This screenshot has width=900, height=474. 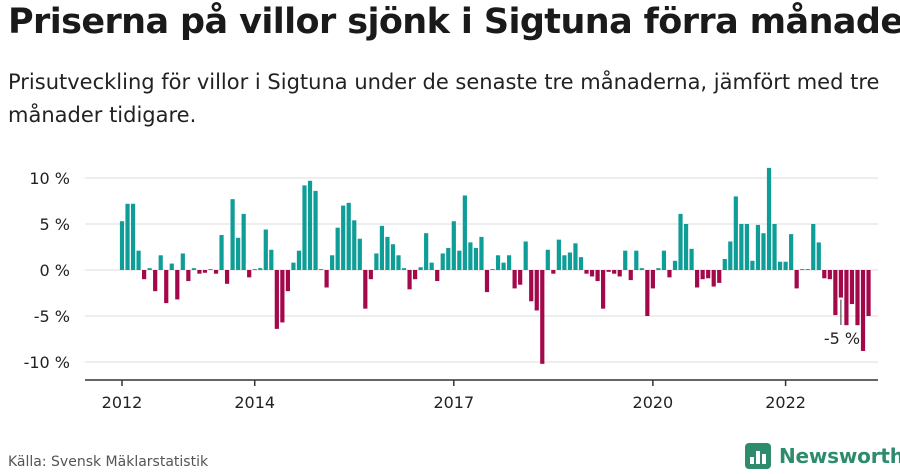 What do you see at coordinates (47, 362) in the screenshot?
I see `y-tick-label: -10 %` at bounding box center [47, 362].